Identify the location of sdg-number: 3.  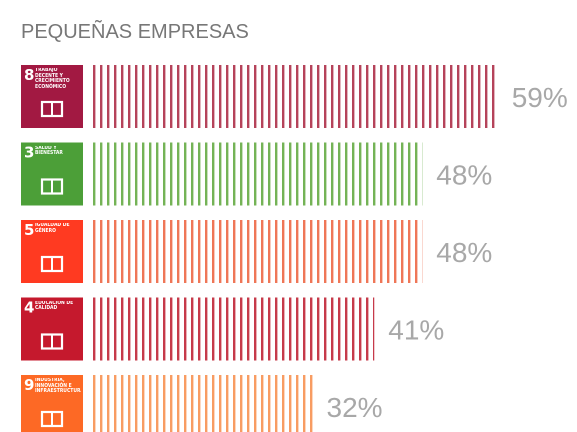
(29, 153).